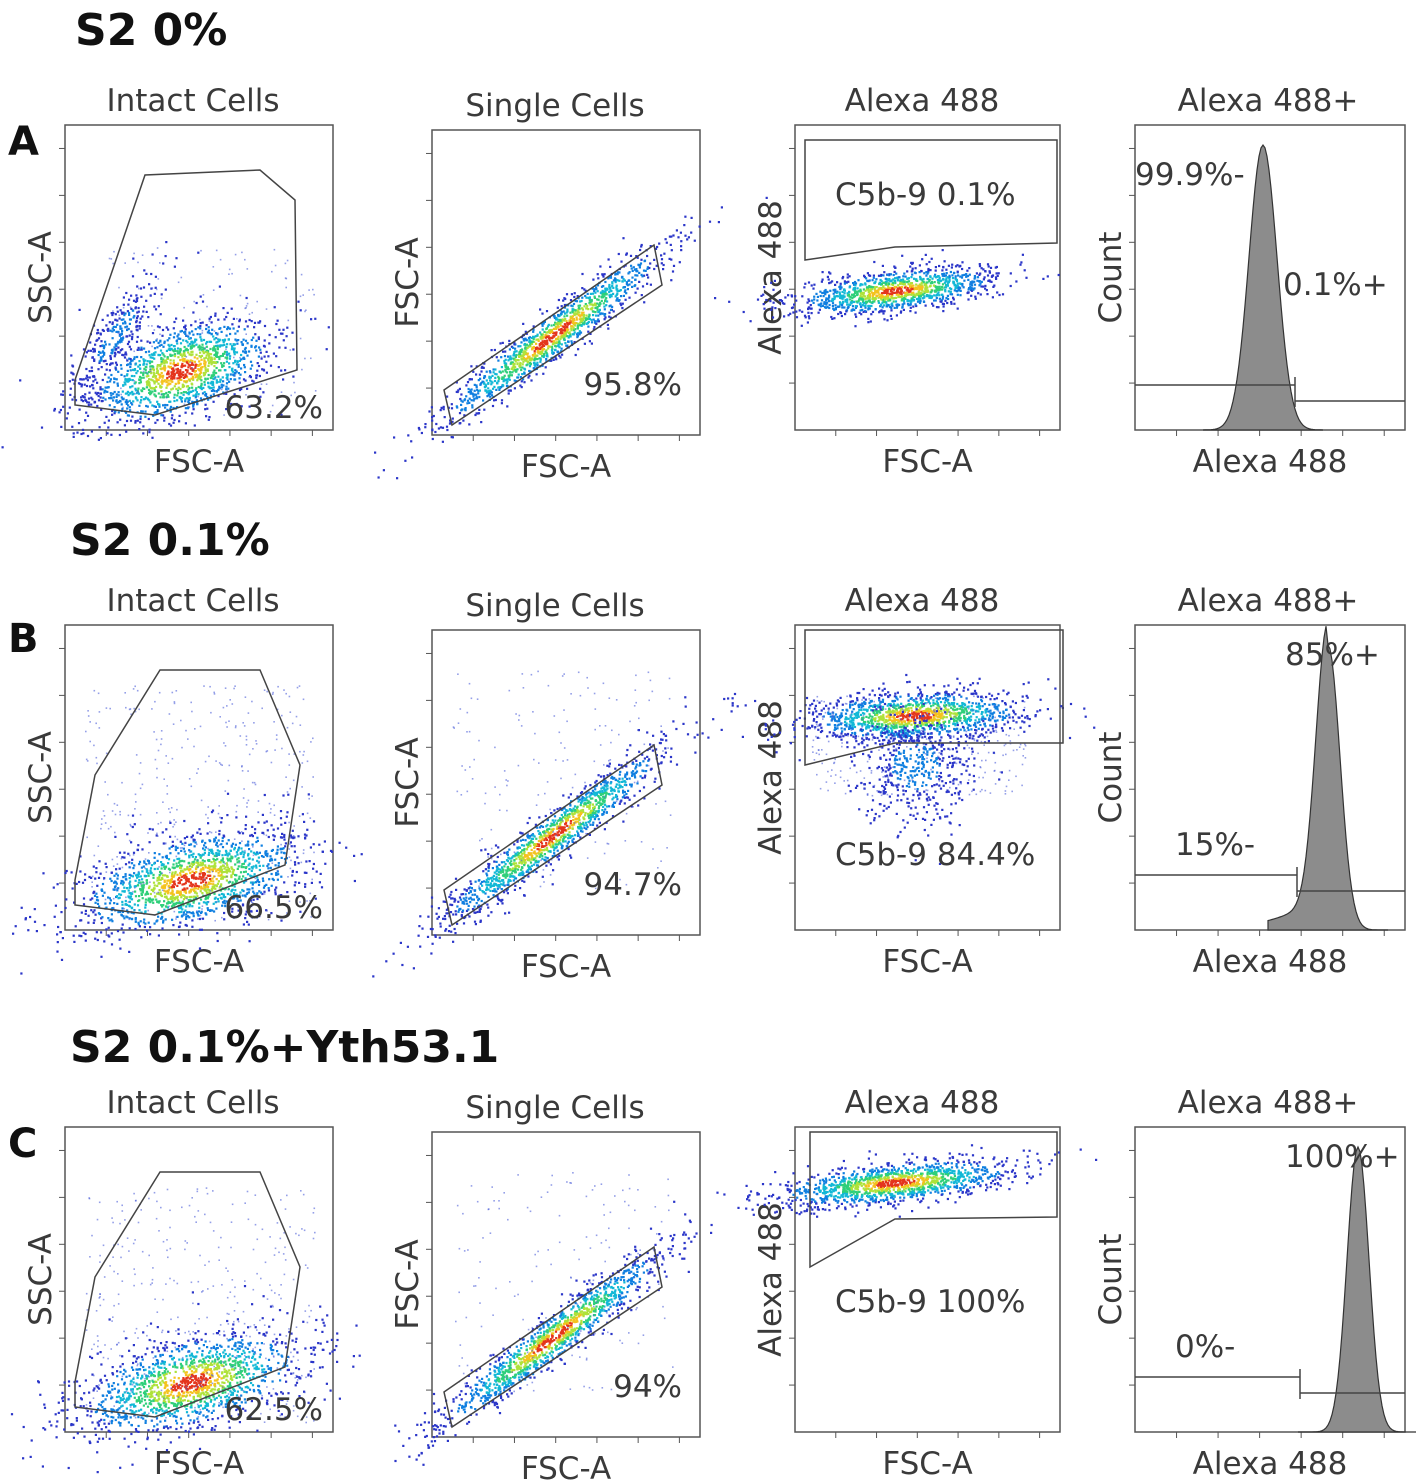  I want to click on plot-single-cells: Single Cells FSC-A FSC-A 94%, so click(551, 1286).